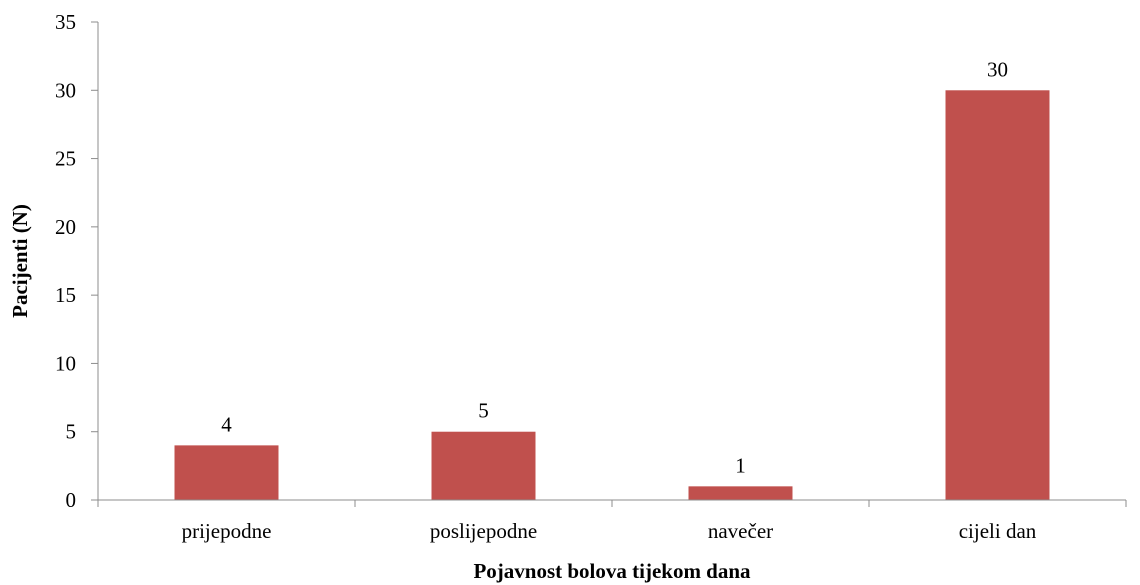  Describe the element at coordinates (612, 571) in the screenshot. I see `x-axis-title: Pojavnost bolova tijekom dana` at that location.